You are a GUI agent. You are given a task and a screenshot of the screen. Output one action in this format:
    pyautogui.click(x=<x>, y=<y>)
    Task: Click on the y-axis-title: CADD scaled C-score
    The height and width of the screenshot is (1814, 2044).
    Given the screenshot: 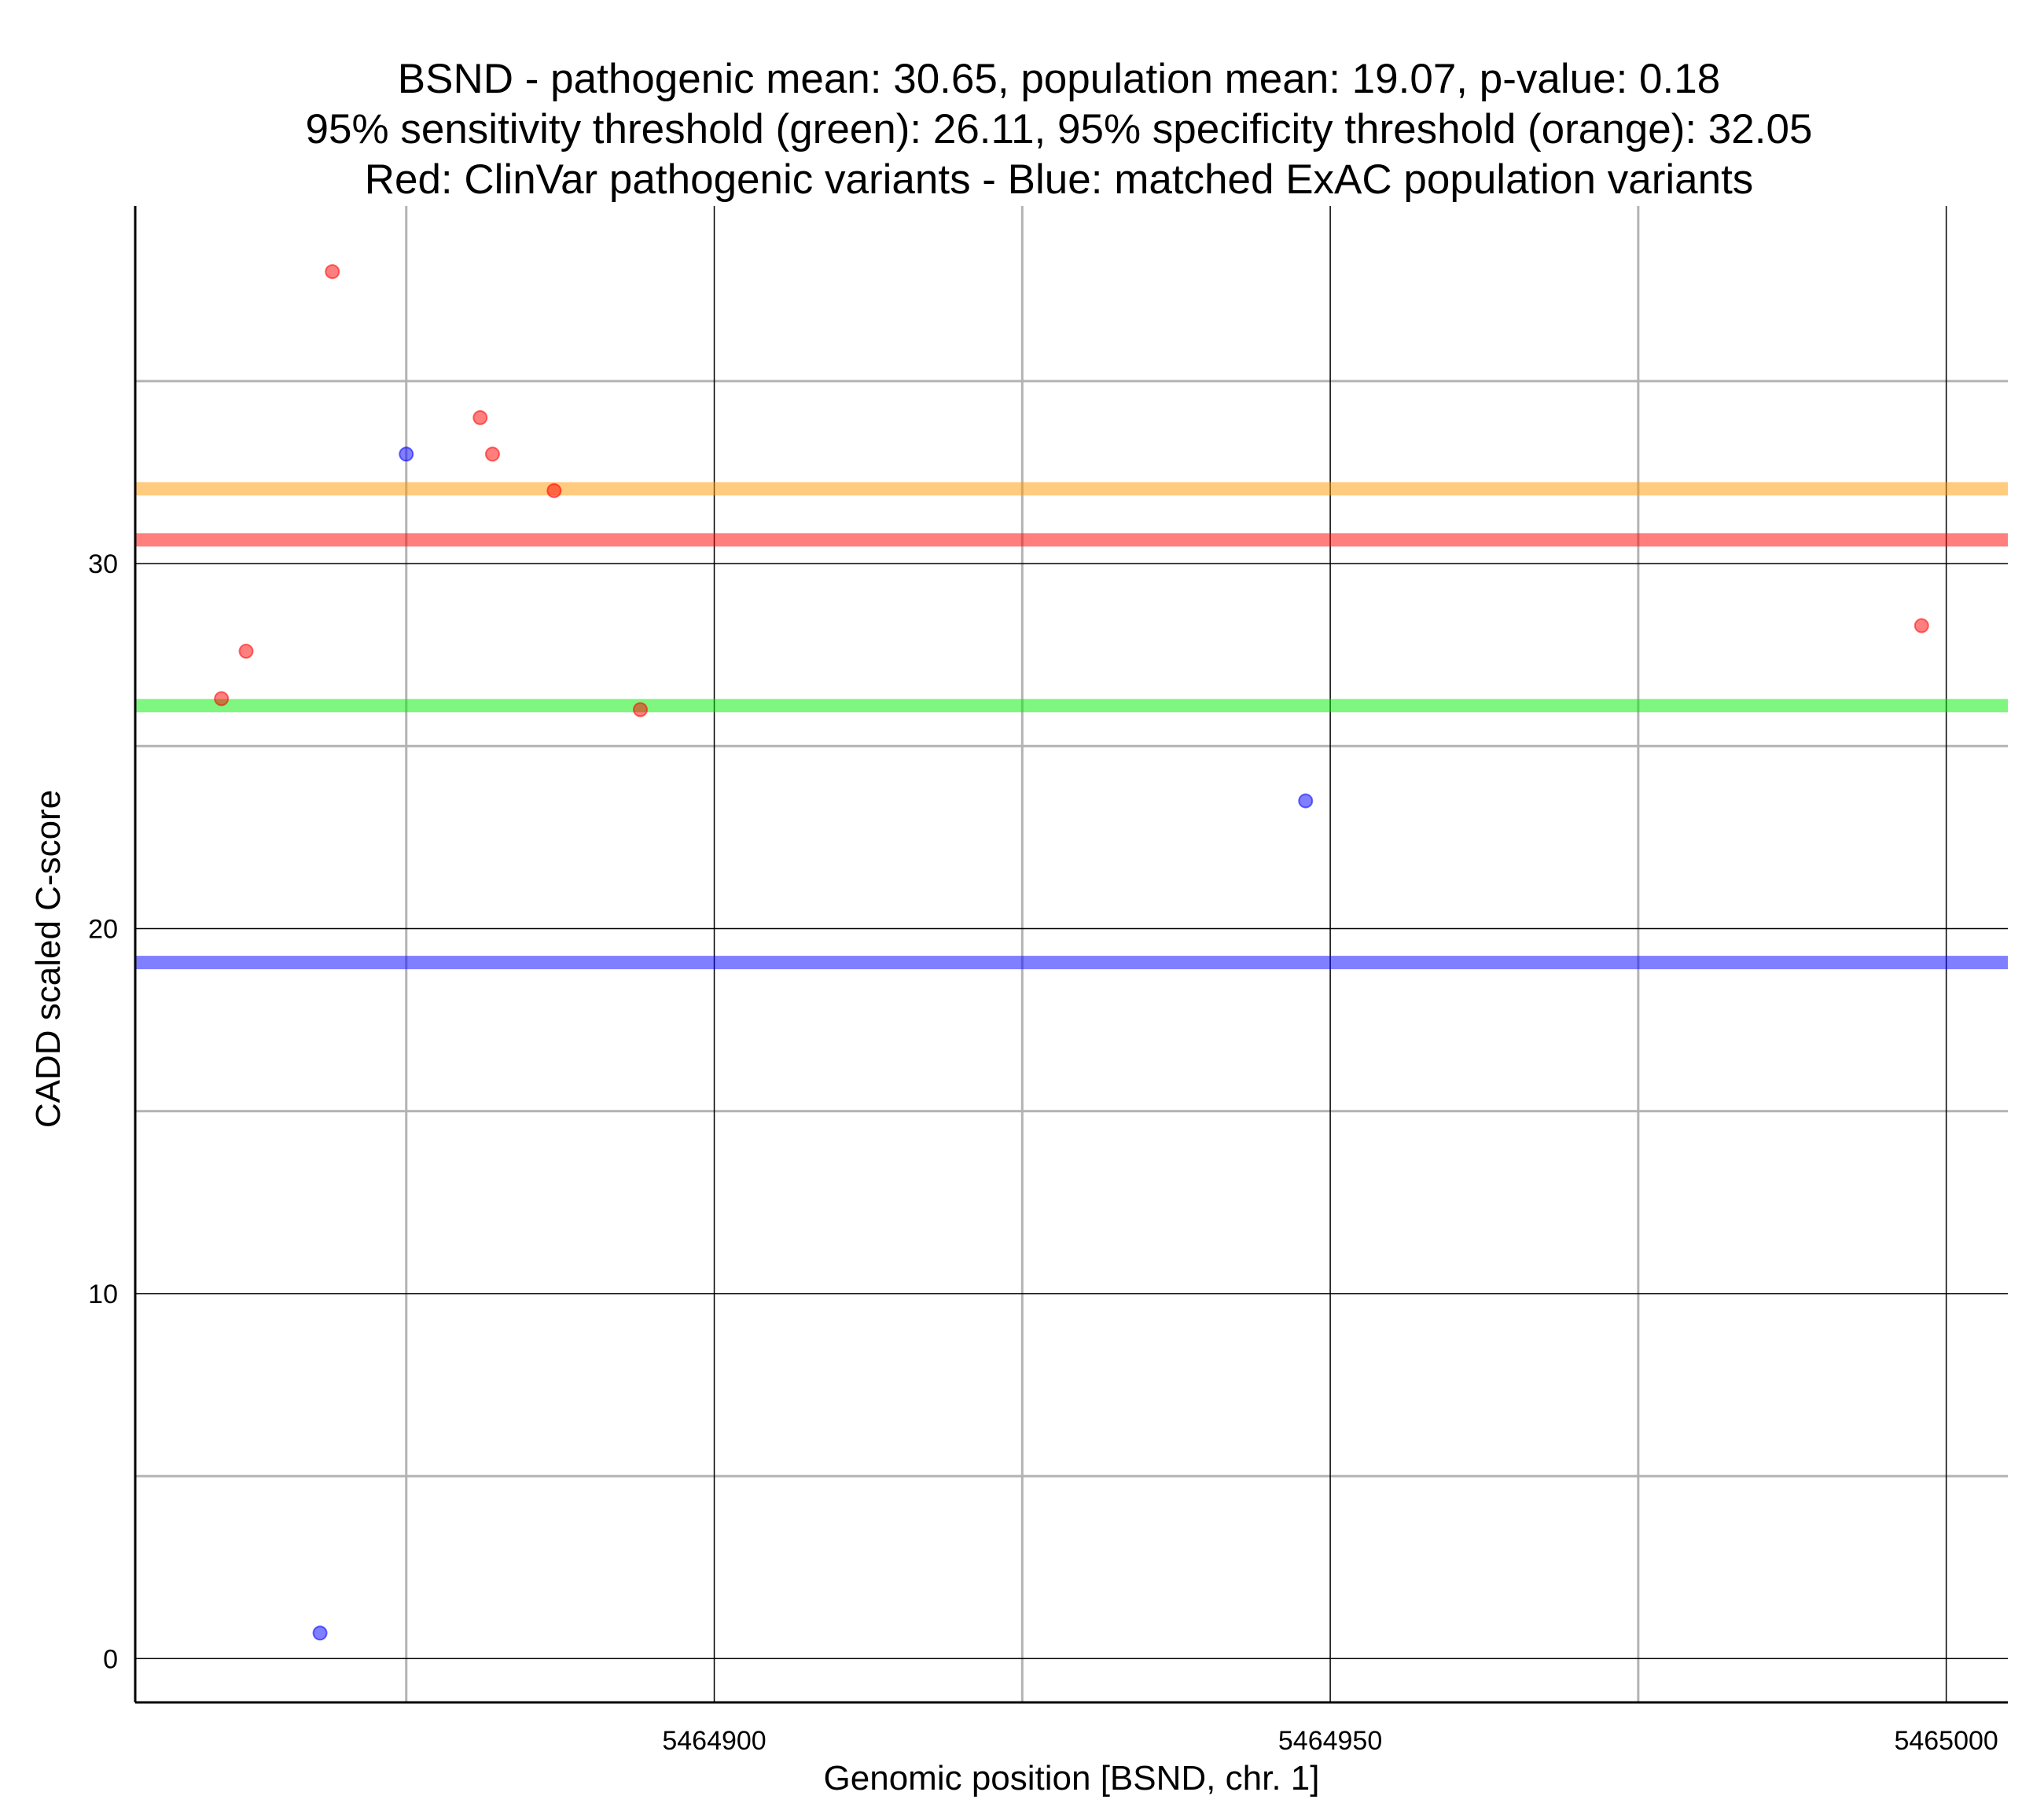 What is the action you would take?
    pyautogui.click(x=49, y=959)
    